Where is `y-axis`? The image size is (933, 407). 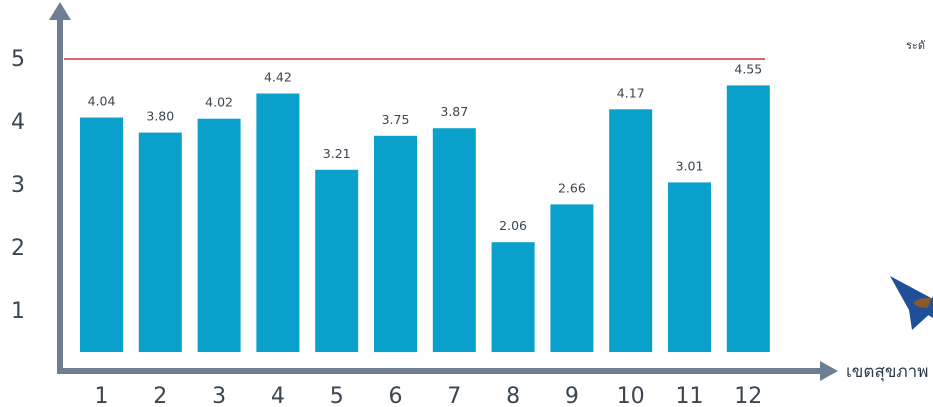 y-axis is located at coordinates (60, 188).